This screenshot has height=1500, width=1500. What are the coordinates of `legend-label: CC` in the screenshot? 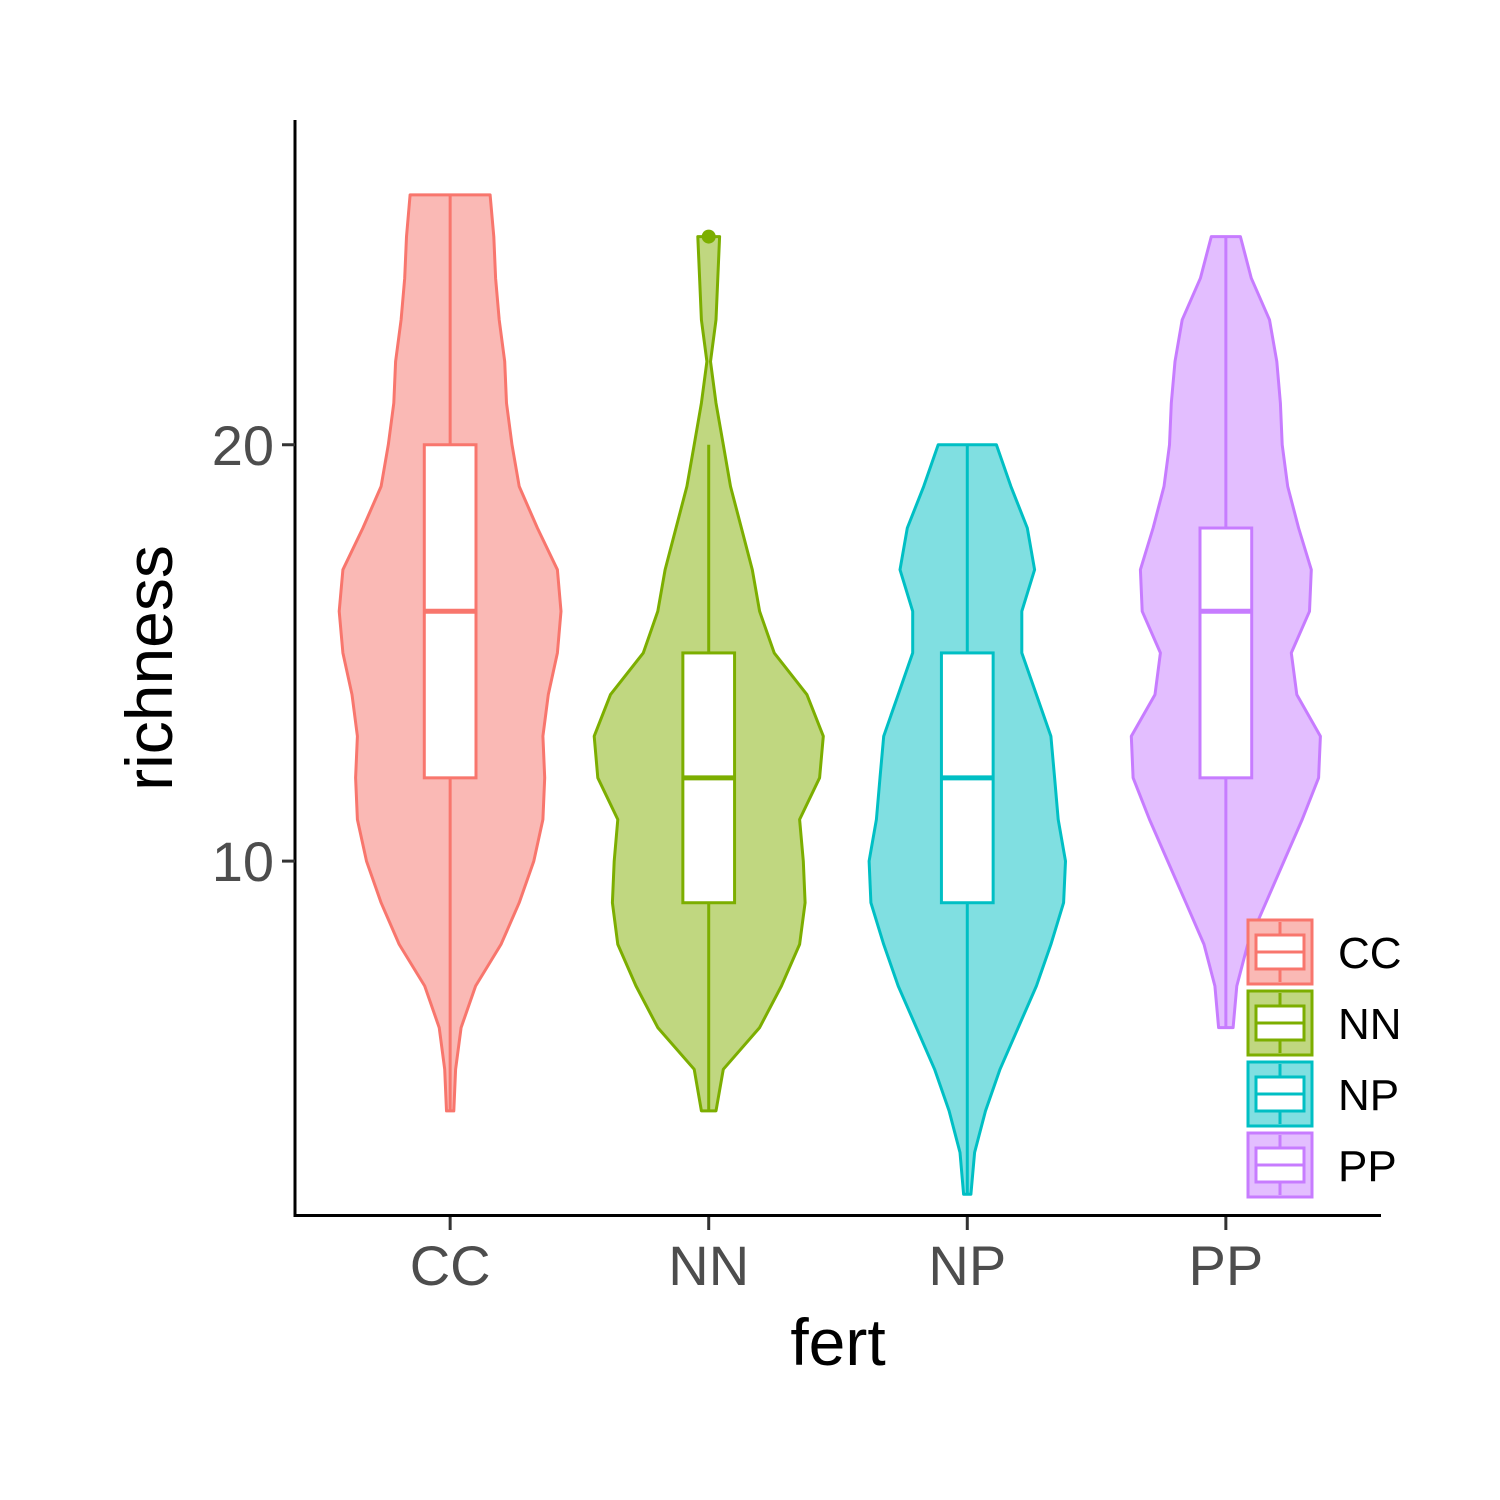 It's located at (1370, 953).